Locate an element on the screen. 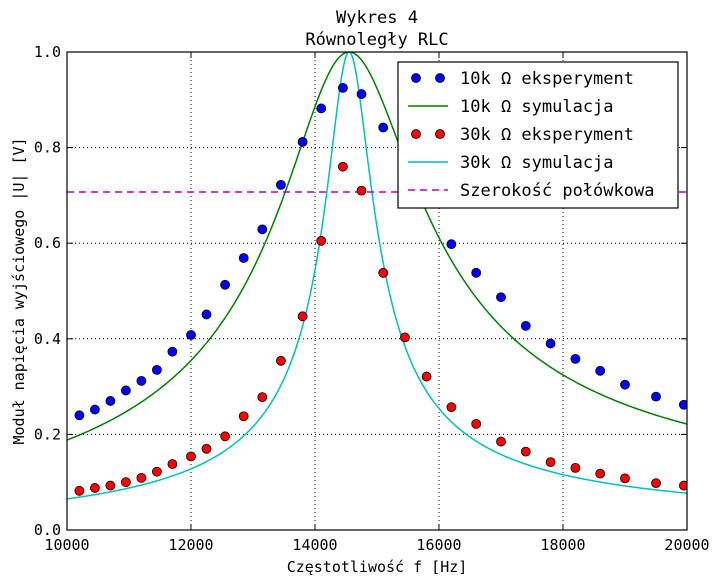 The height and width of the screenshot is (586, 718). legend-label: 30k Ω eksperyment is located at coordinates (547, 135).